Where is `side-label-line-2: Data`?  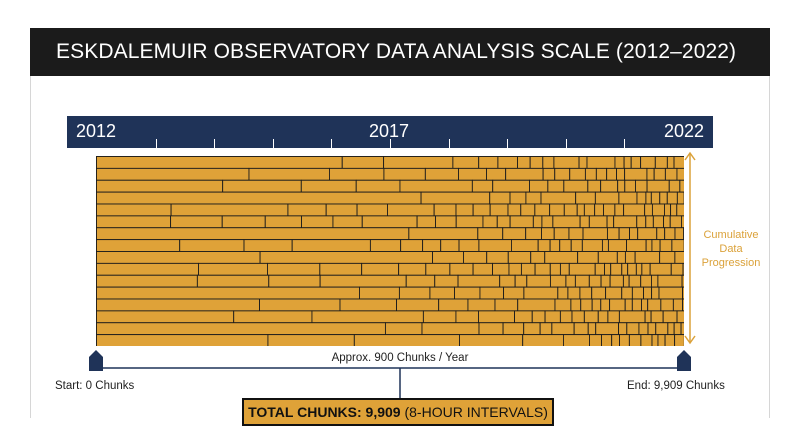
side-label-line-2: Data is located at coordinates (731, 249).